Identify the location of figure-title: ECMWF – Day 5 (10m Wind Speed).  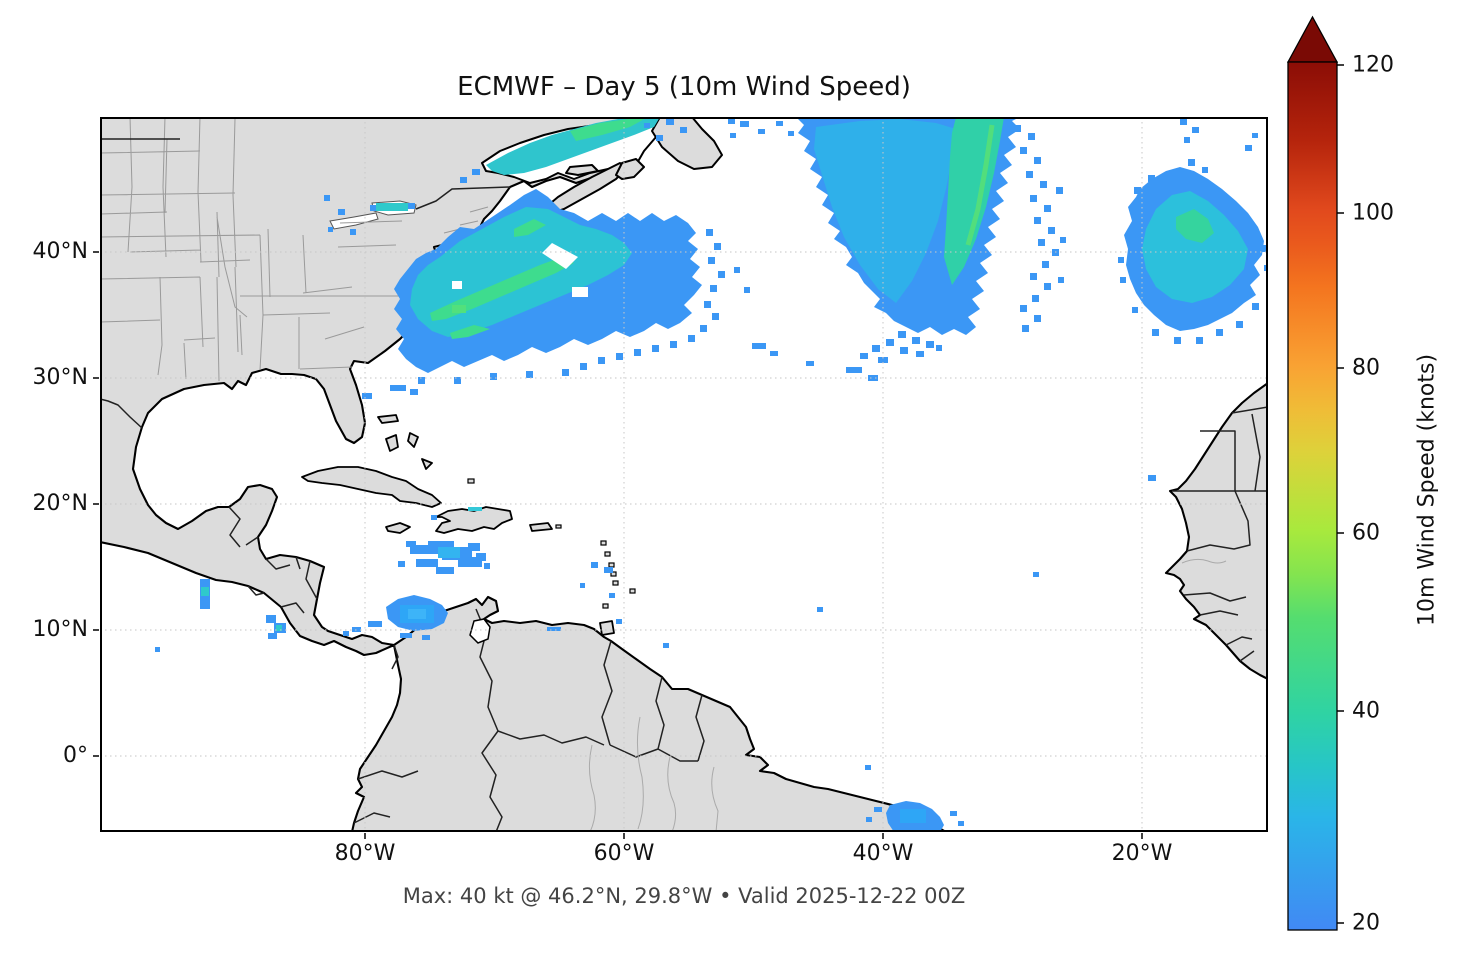
(684, 87).